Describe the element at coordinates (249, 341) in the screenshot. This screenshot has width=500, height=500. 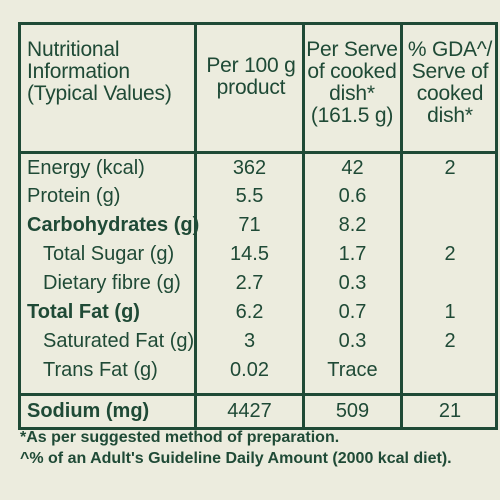
I see `row-saturated-fat-per100: 3` at that location.